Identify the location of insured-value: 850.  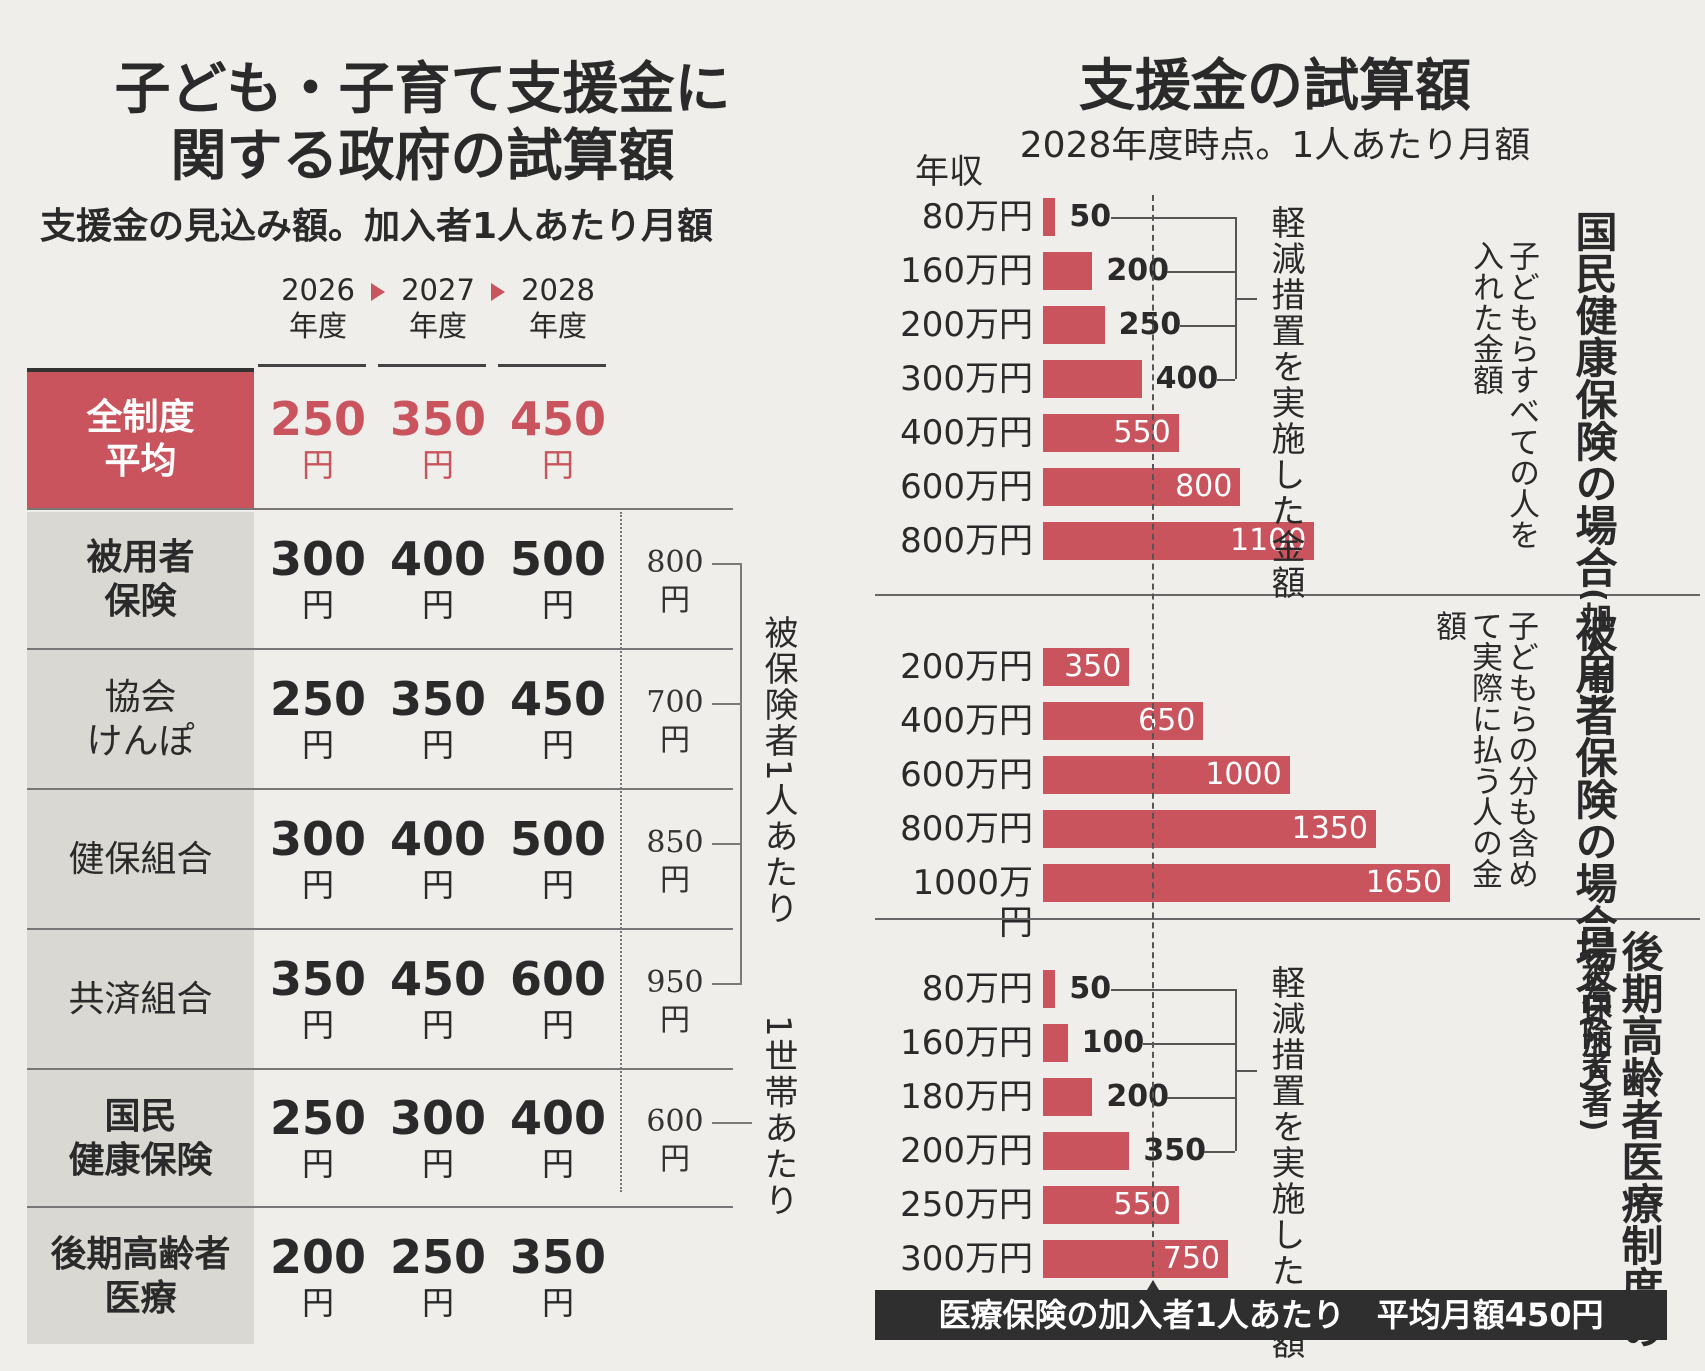
(675, 842).